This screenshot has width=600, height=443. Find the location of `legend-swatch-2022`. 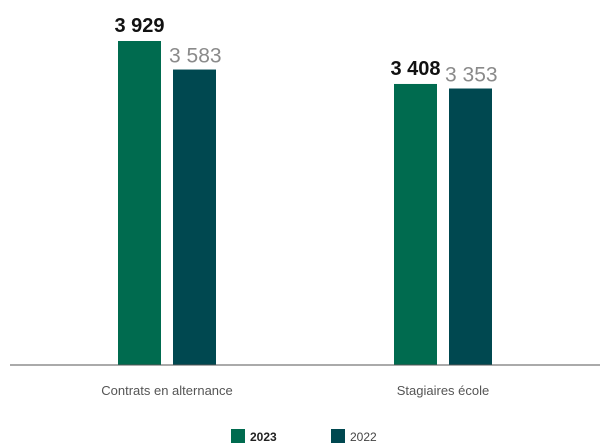

legend-swatch-2022 is located at coordinates (338, 436).